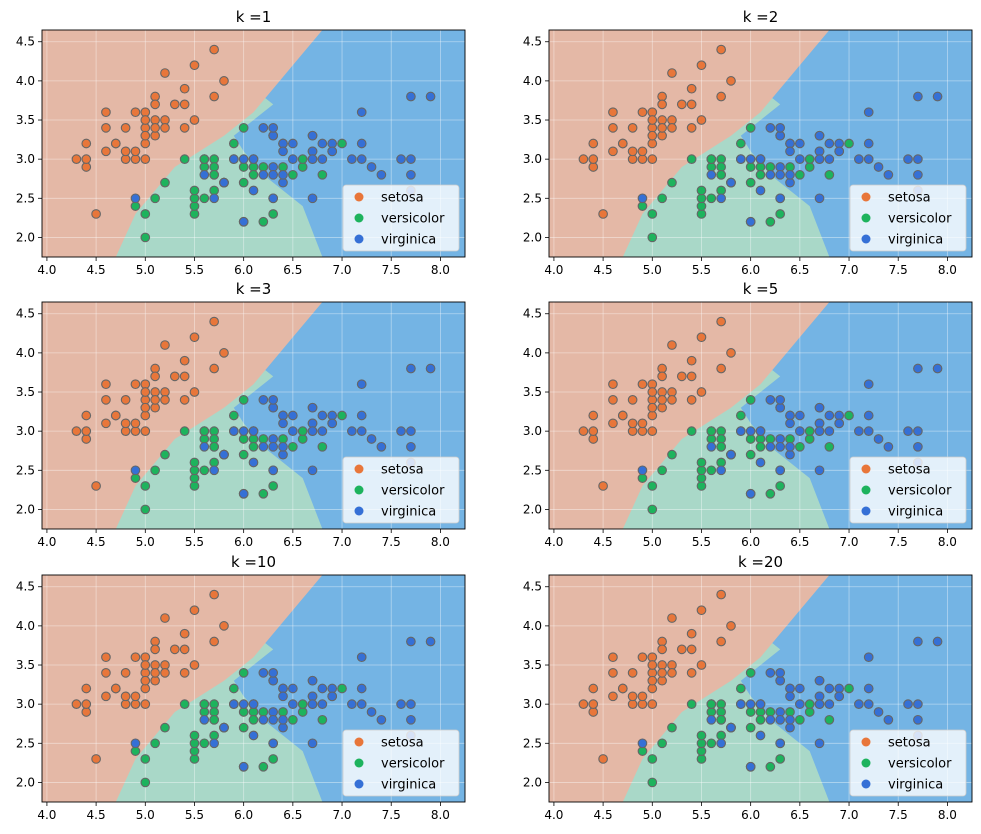 The height and width of the screenshot is (834, 981). What do you see at coordinates (25, 587) in the screenshot?
I see `y-tick-label: 4.5` at bounding box center [25, 587].